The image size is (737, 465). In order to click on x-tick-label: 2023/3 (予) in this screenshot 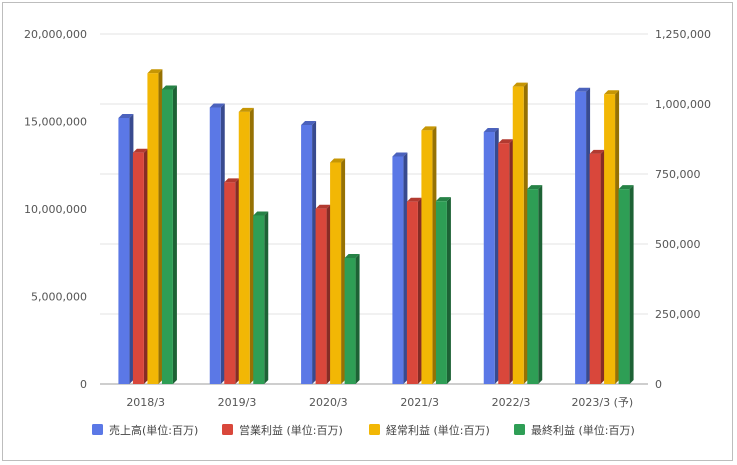, I will do `click(602, 402)`.